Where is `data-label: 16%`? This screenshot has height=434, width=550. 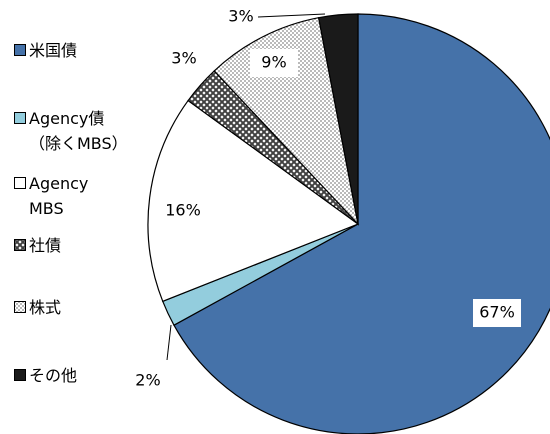
data-label: 16% is located at coordinates (183, 210).